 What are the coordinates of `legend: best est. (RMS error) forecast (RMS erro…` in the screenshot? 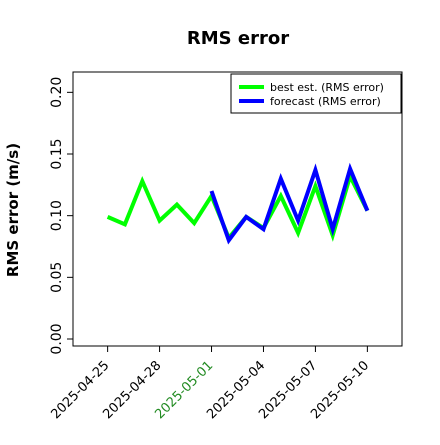 It's located at (316, 93).